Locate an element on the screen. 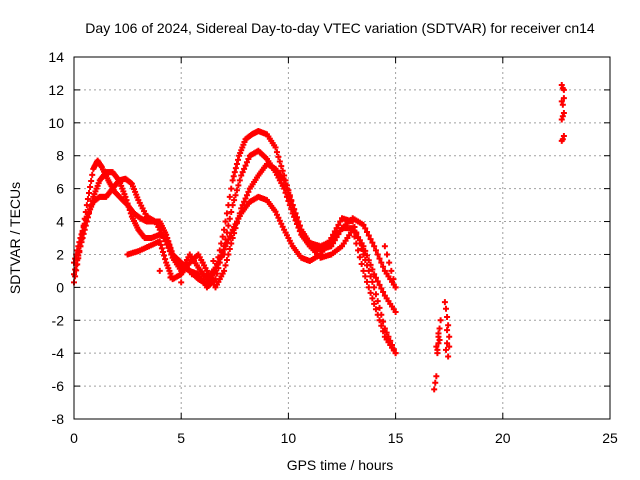  y-tick-label: -6 is located at coordinates (58, 386).